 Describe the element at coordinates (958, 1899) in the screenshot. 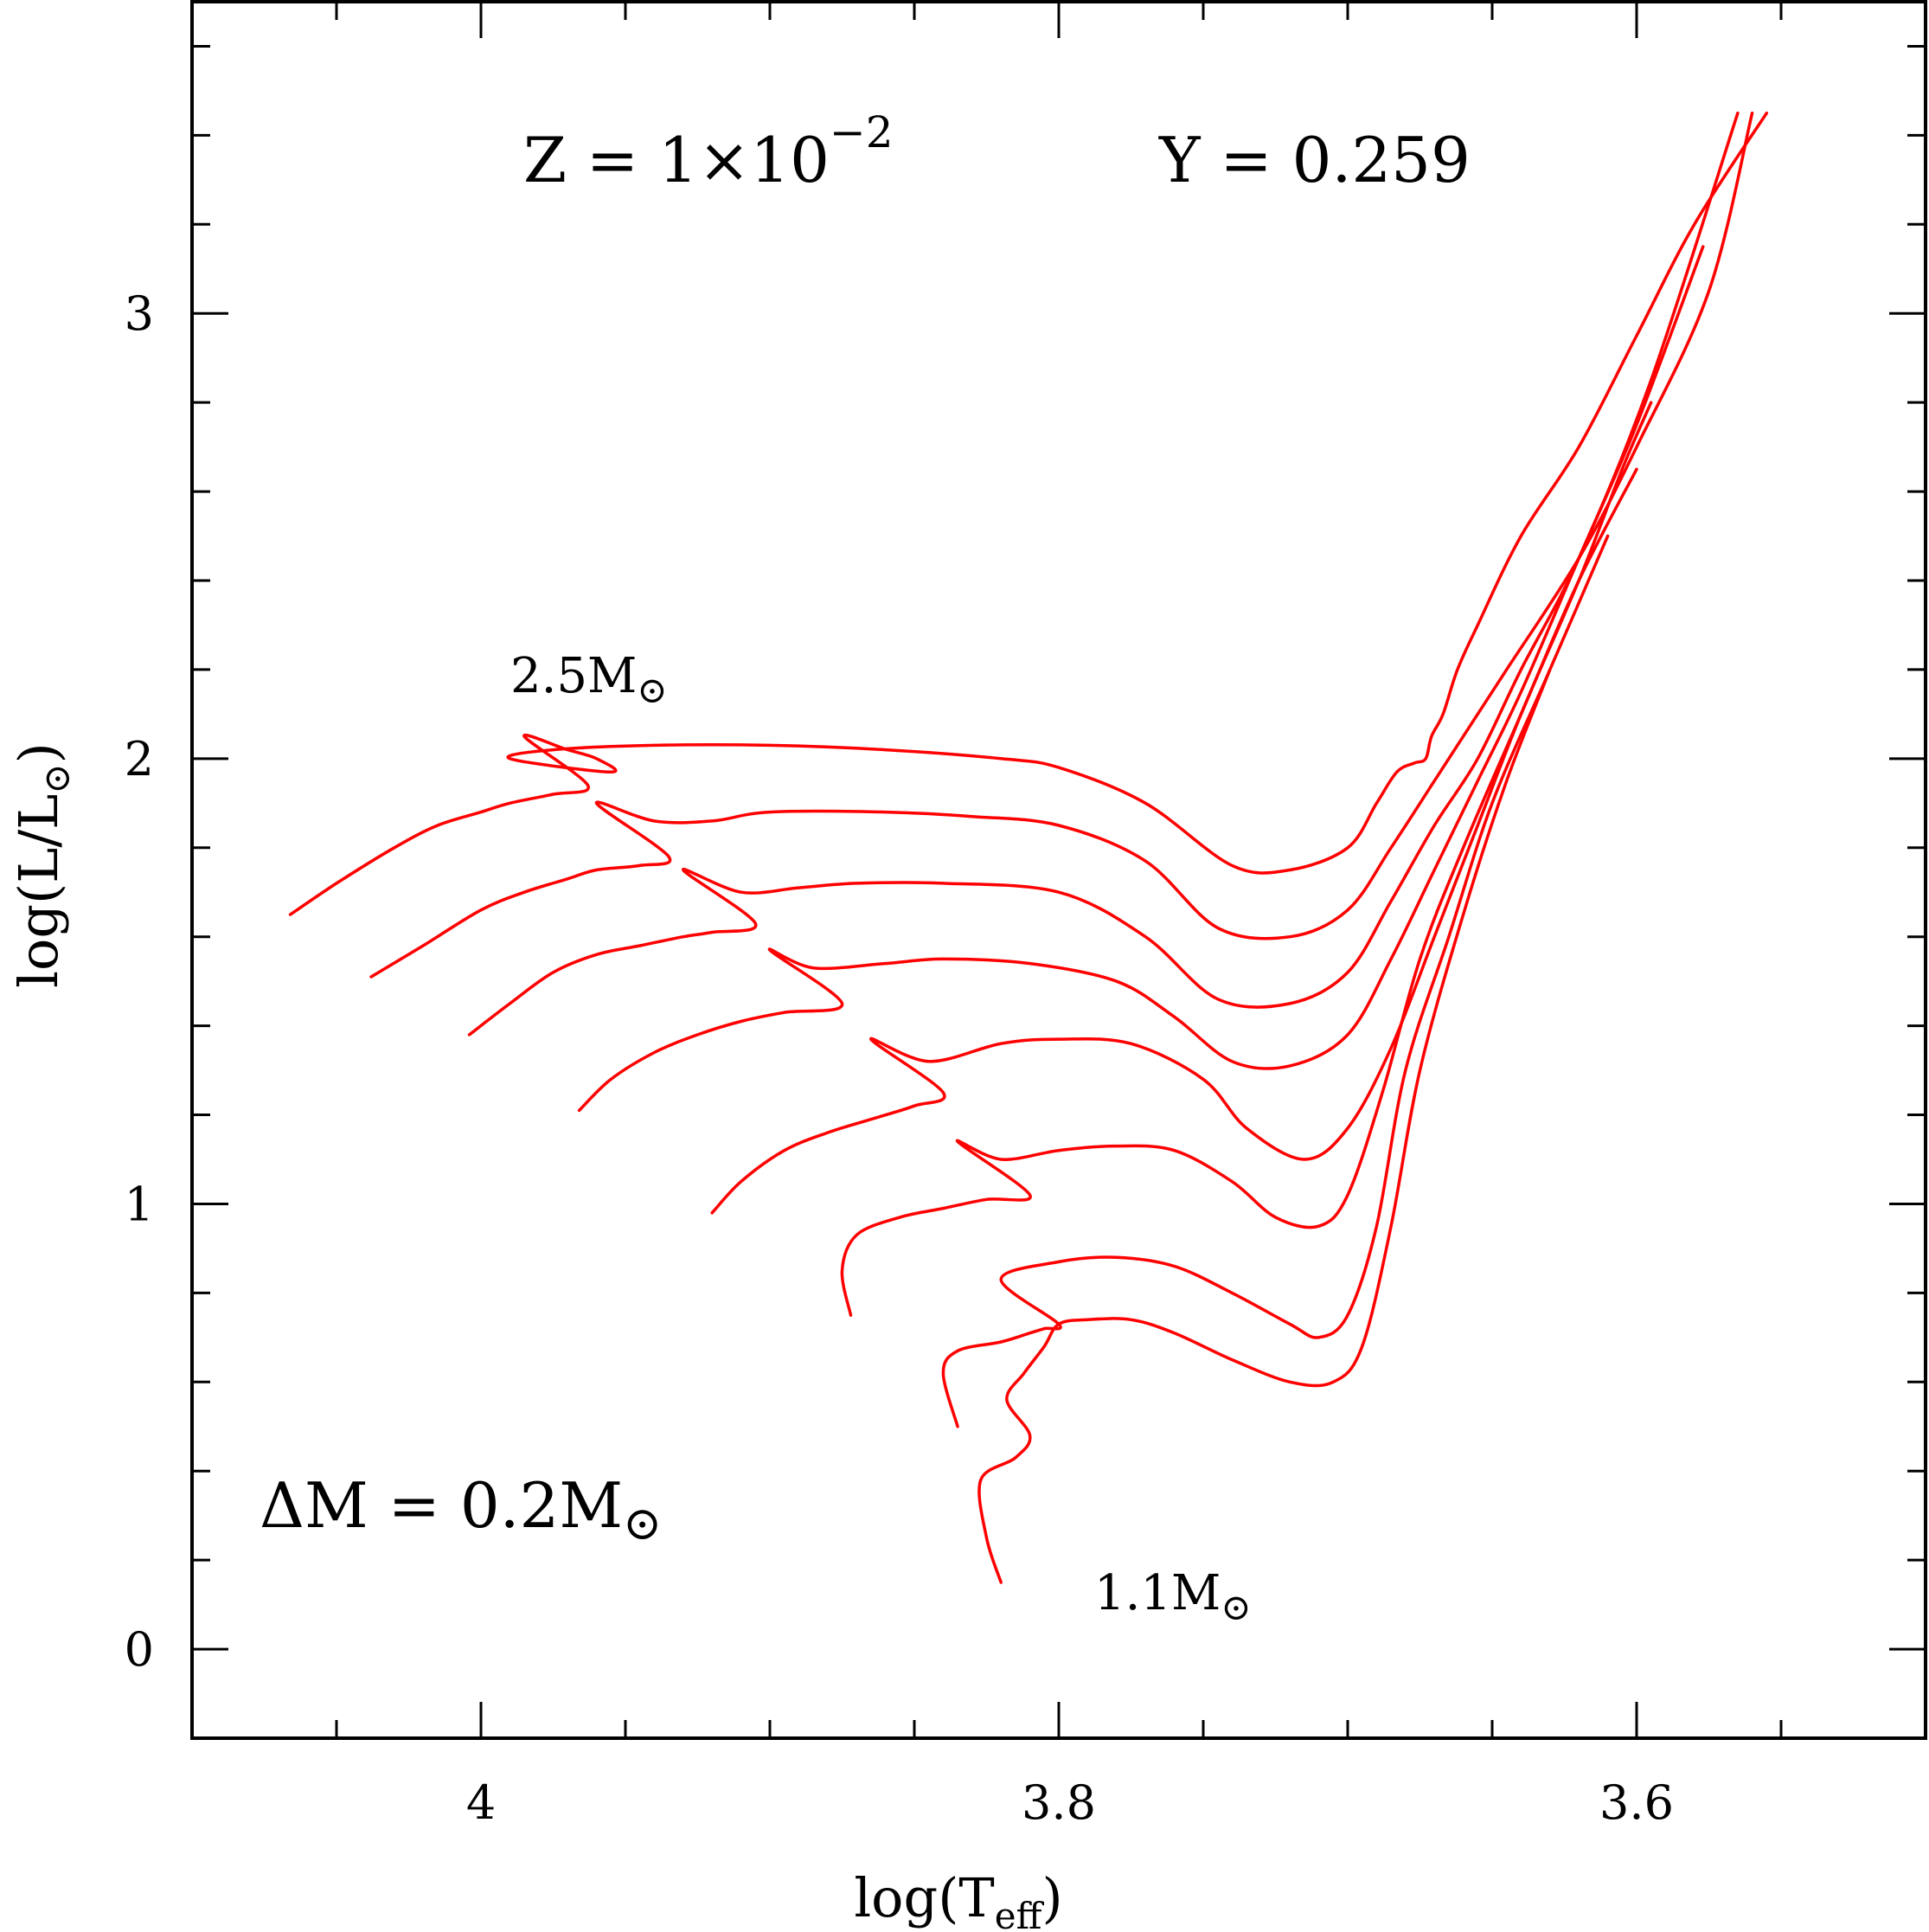

I see `x-axis-label: log(Teff)` at that location.